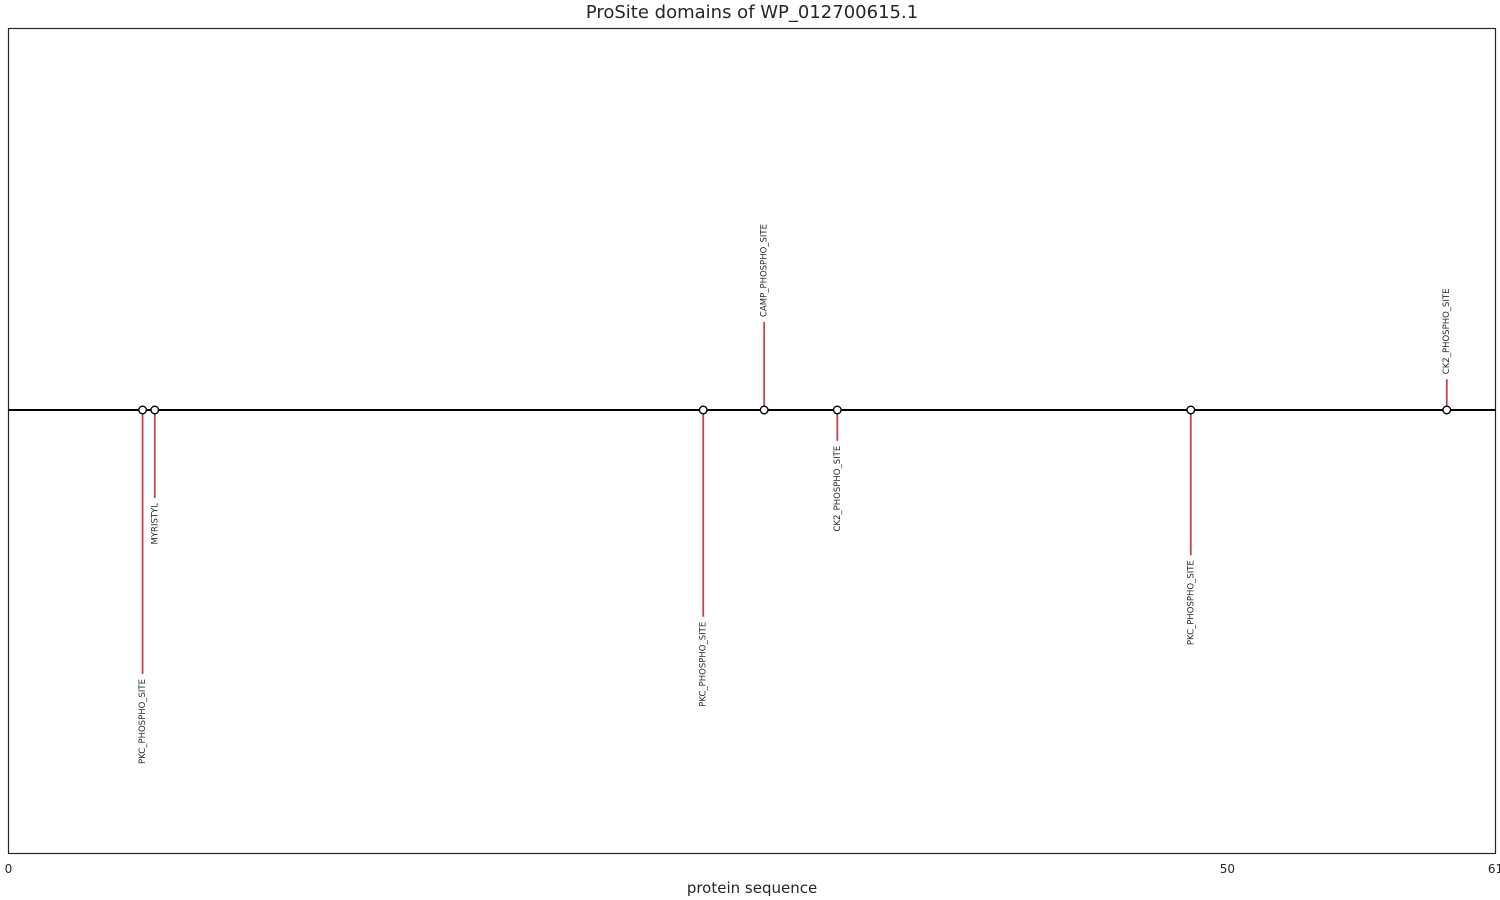 The width and height of the screenshot is (1500, 900). I want to click on x-tick-label: 50, so click(1227, 869).